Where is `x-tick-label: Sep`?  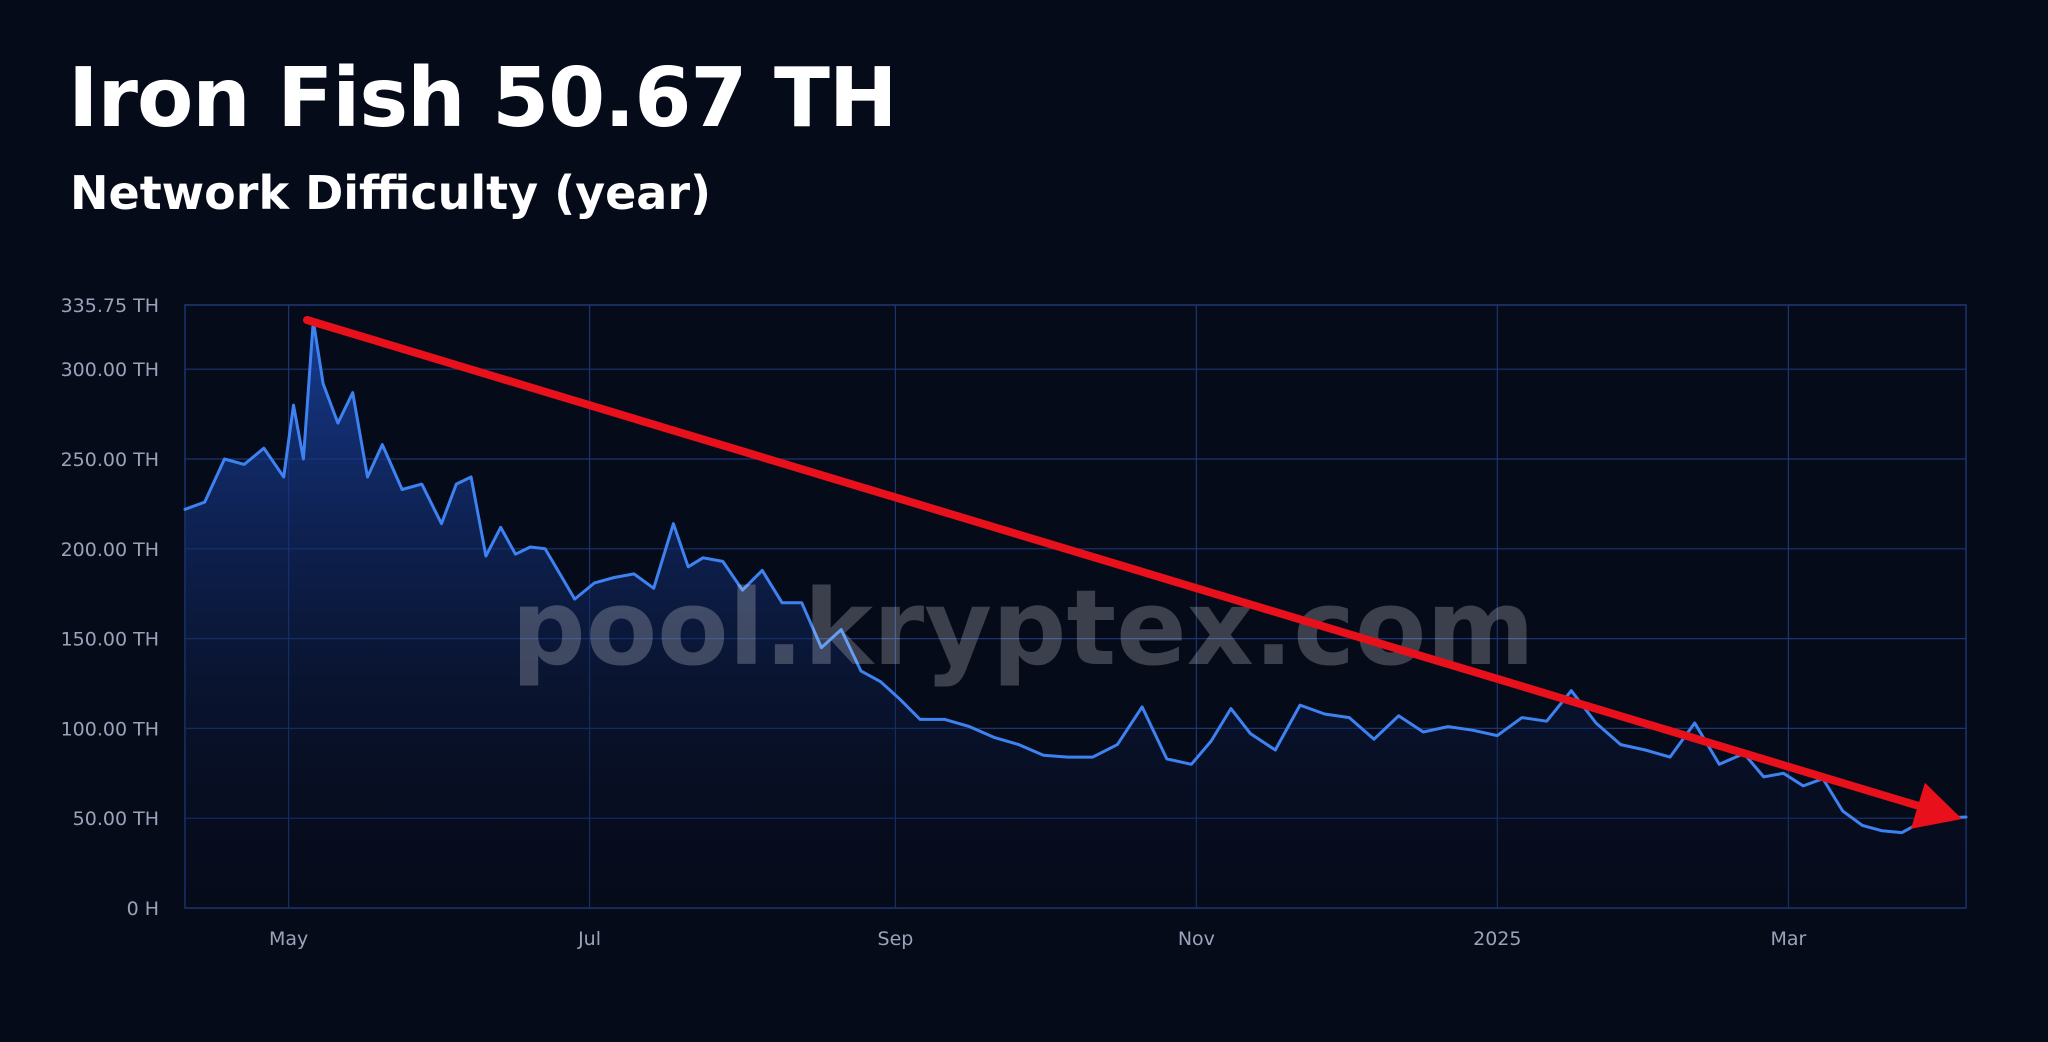 x-tick-label: Sep is located at coordinates (896, 939).